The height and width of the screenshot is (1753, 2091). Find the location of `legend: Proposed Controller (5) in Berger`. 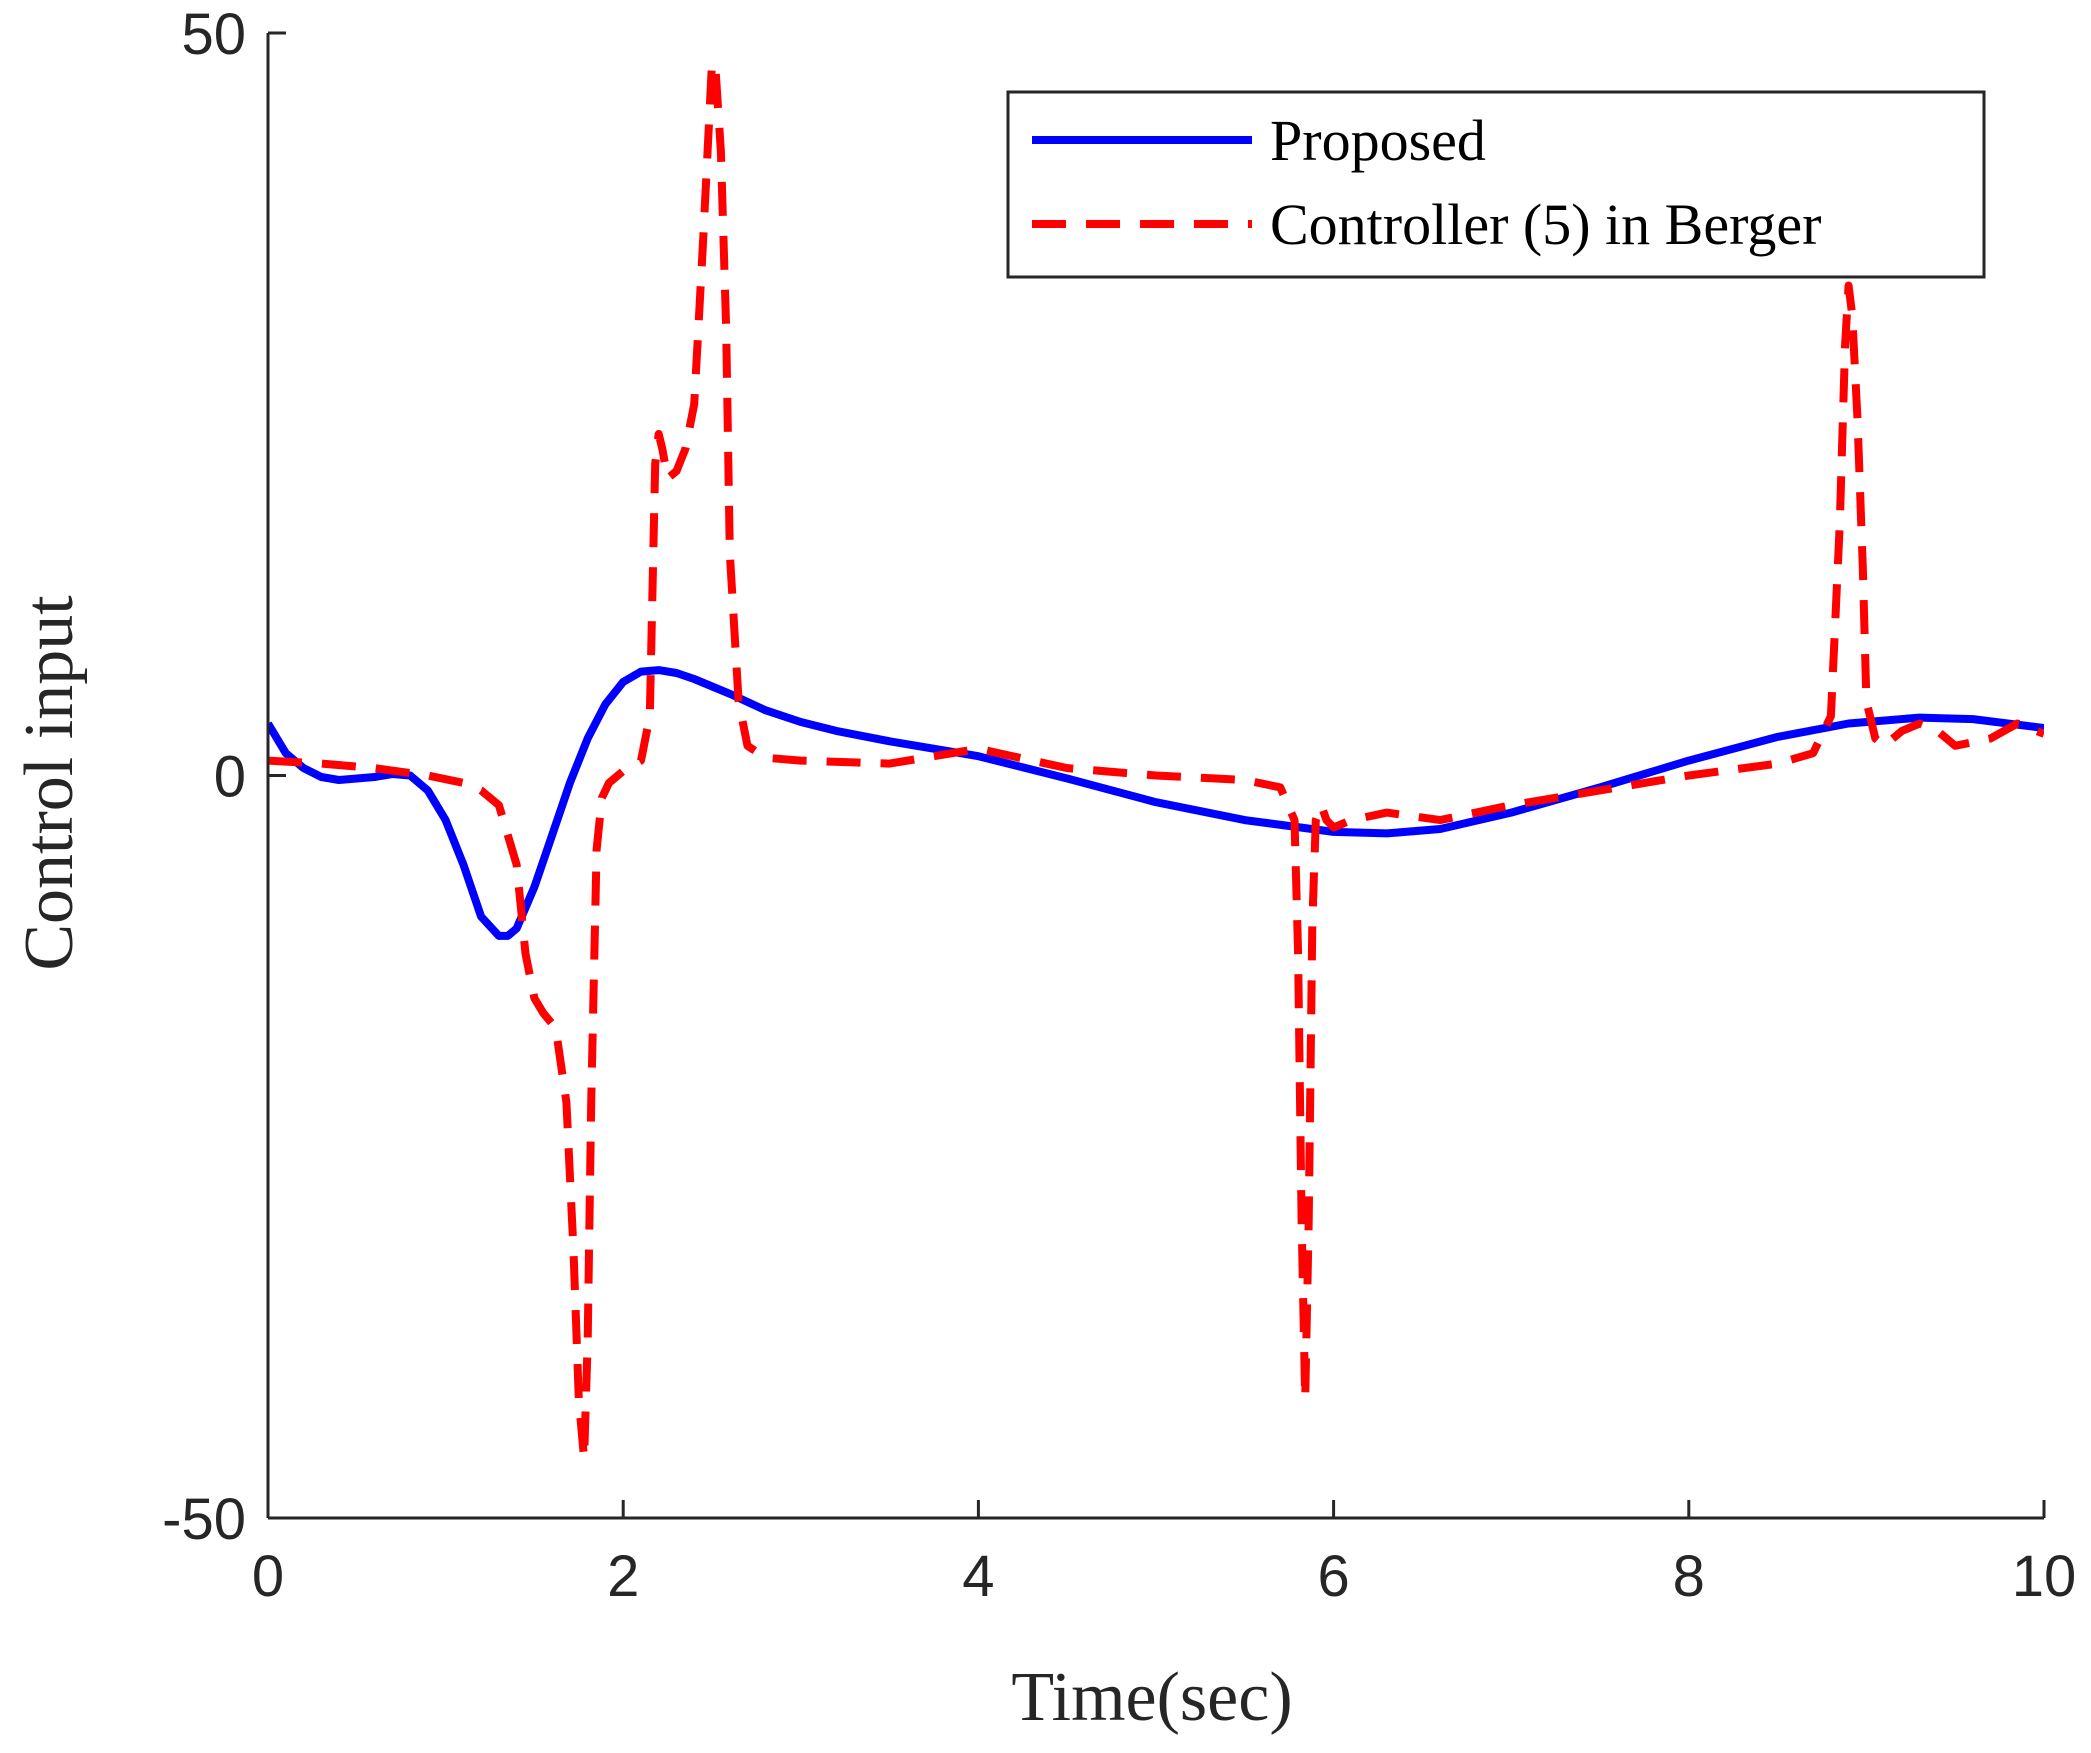

legend: Proposed Controller (5) in Berger is located at coordinates (1496, 184).